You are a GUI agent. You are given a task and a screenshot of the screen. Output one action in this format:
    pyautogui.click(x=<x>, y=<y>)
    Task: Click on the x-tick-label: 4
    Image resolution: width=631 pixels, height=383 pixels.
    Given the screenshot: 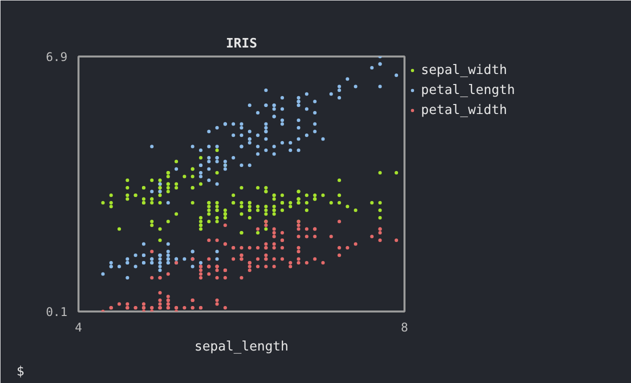 What is the action you would take?
    pyautogui.click(x=78, y=327)
    